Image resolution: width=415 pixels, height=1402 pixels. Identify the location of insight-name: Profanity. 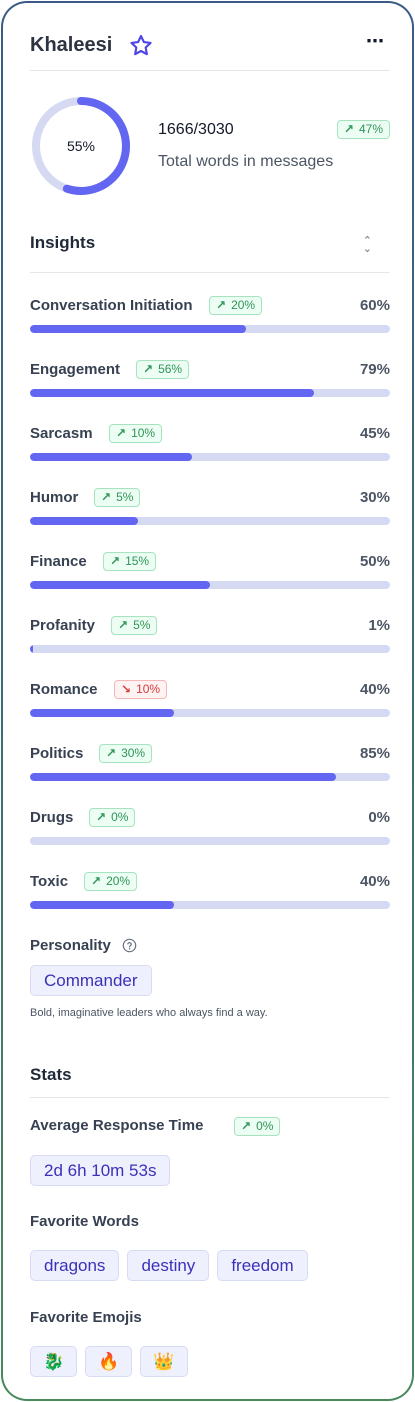
(63, 625).